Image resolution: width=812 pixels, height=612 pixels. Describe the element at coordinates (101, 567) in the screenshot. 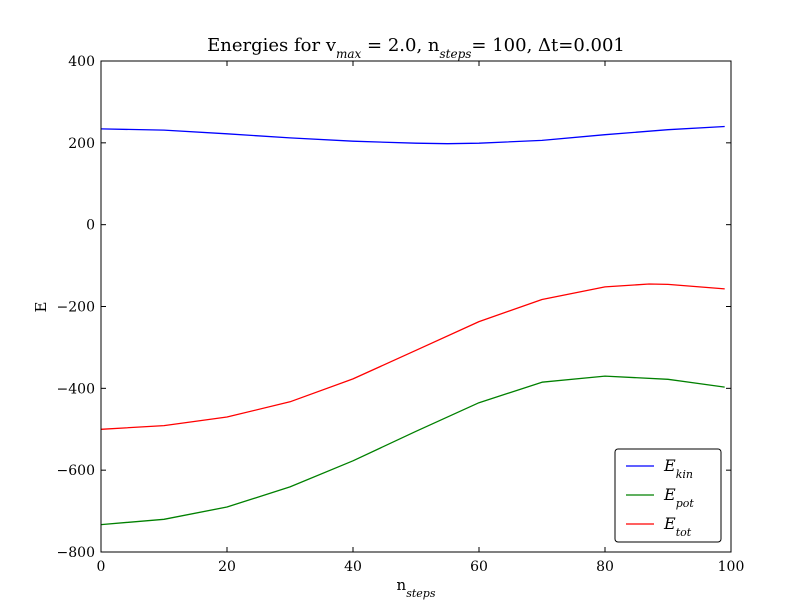

I see `x-tick-label: 0` at that location.